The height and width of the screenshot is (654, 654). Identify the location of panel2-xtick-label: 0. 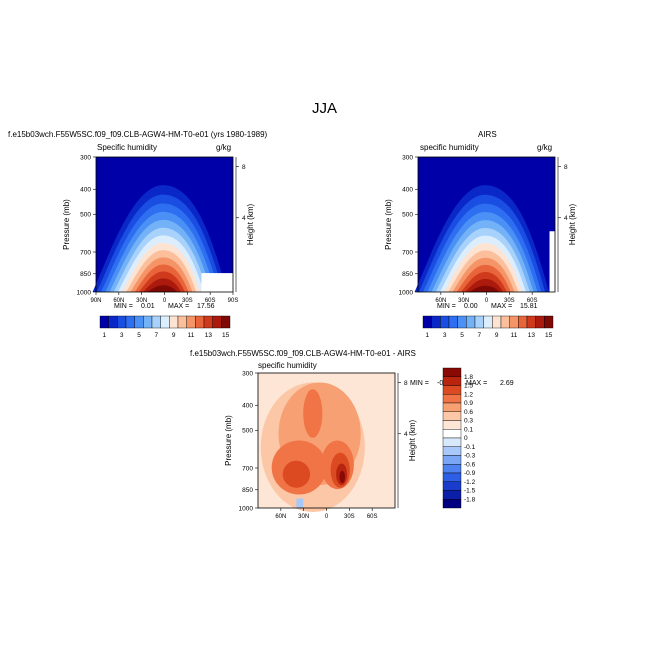
(487, 301).